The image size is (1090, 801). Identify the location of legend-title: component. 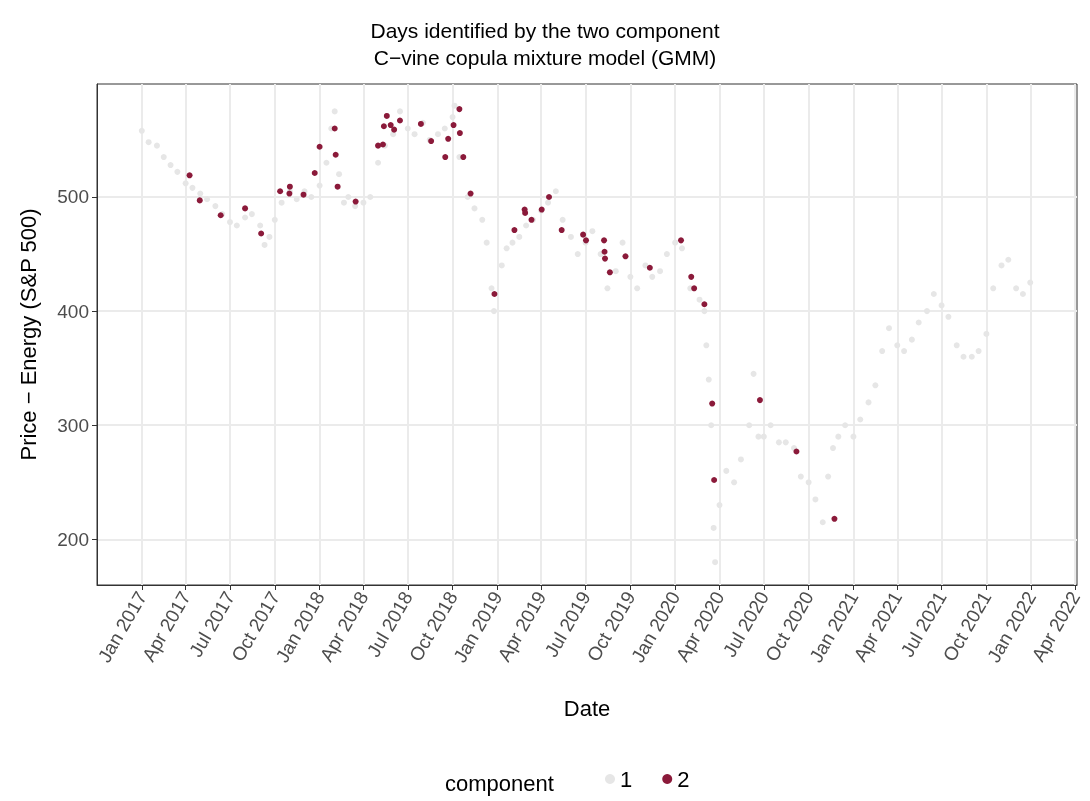
(499, 783).